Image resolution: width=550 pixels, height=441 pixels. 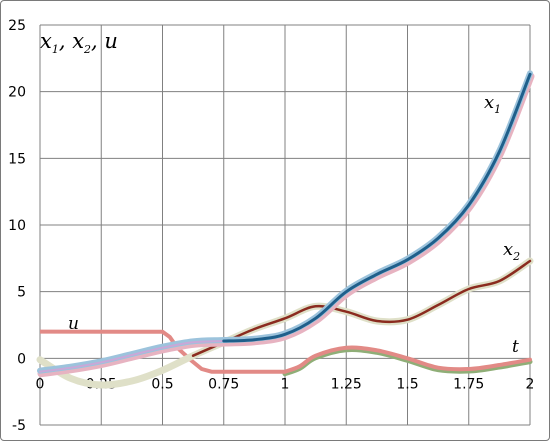 What do you see at coordinates (162, 384) in the screenshot?
I see `x-tick-label: 0.5` at bounding box center [162, 384].